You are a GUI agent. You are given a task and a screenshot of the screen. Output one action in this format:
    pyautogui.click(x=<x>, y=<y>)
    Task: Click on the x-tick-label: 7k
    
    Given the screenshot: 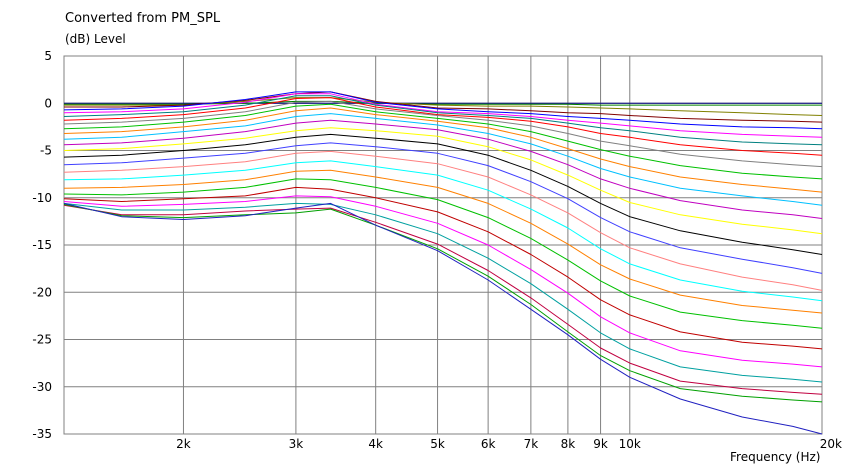 What is the action you would take?
    pyautogui.click(x=531, y=444)
    